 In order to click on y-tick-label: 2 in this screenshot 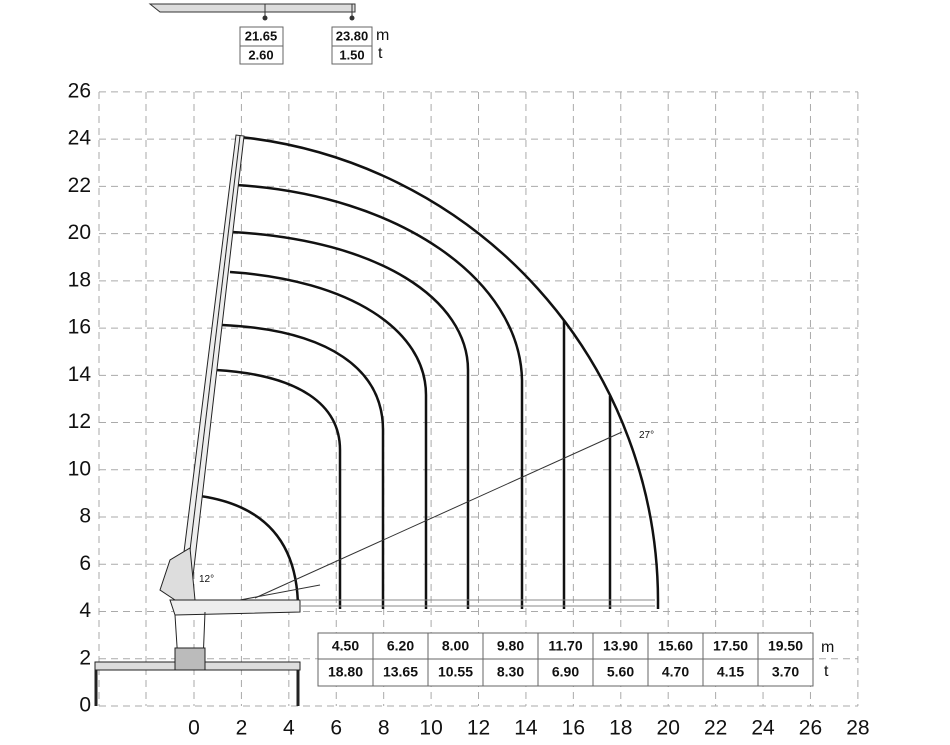, I will do `click(85, 657)`.